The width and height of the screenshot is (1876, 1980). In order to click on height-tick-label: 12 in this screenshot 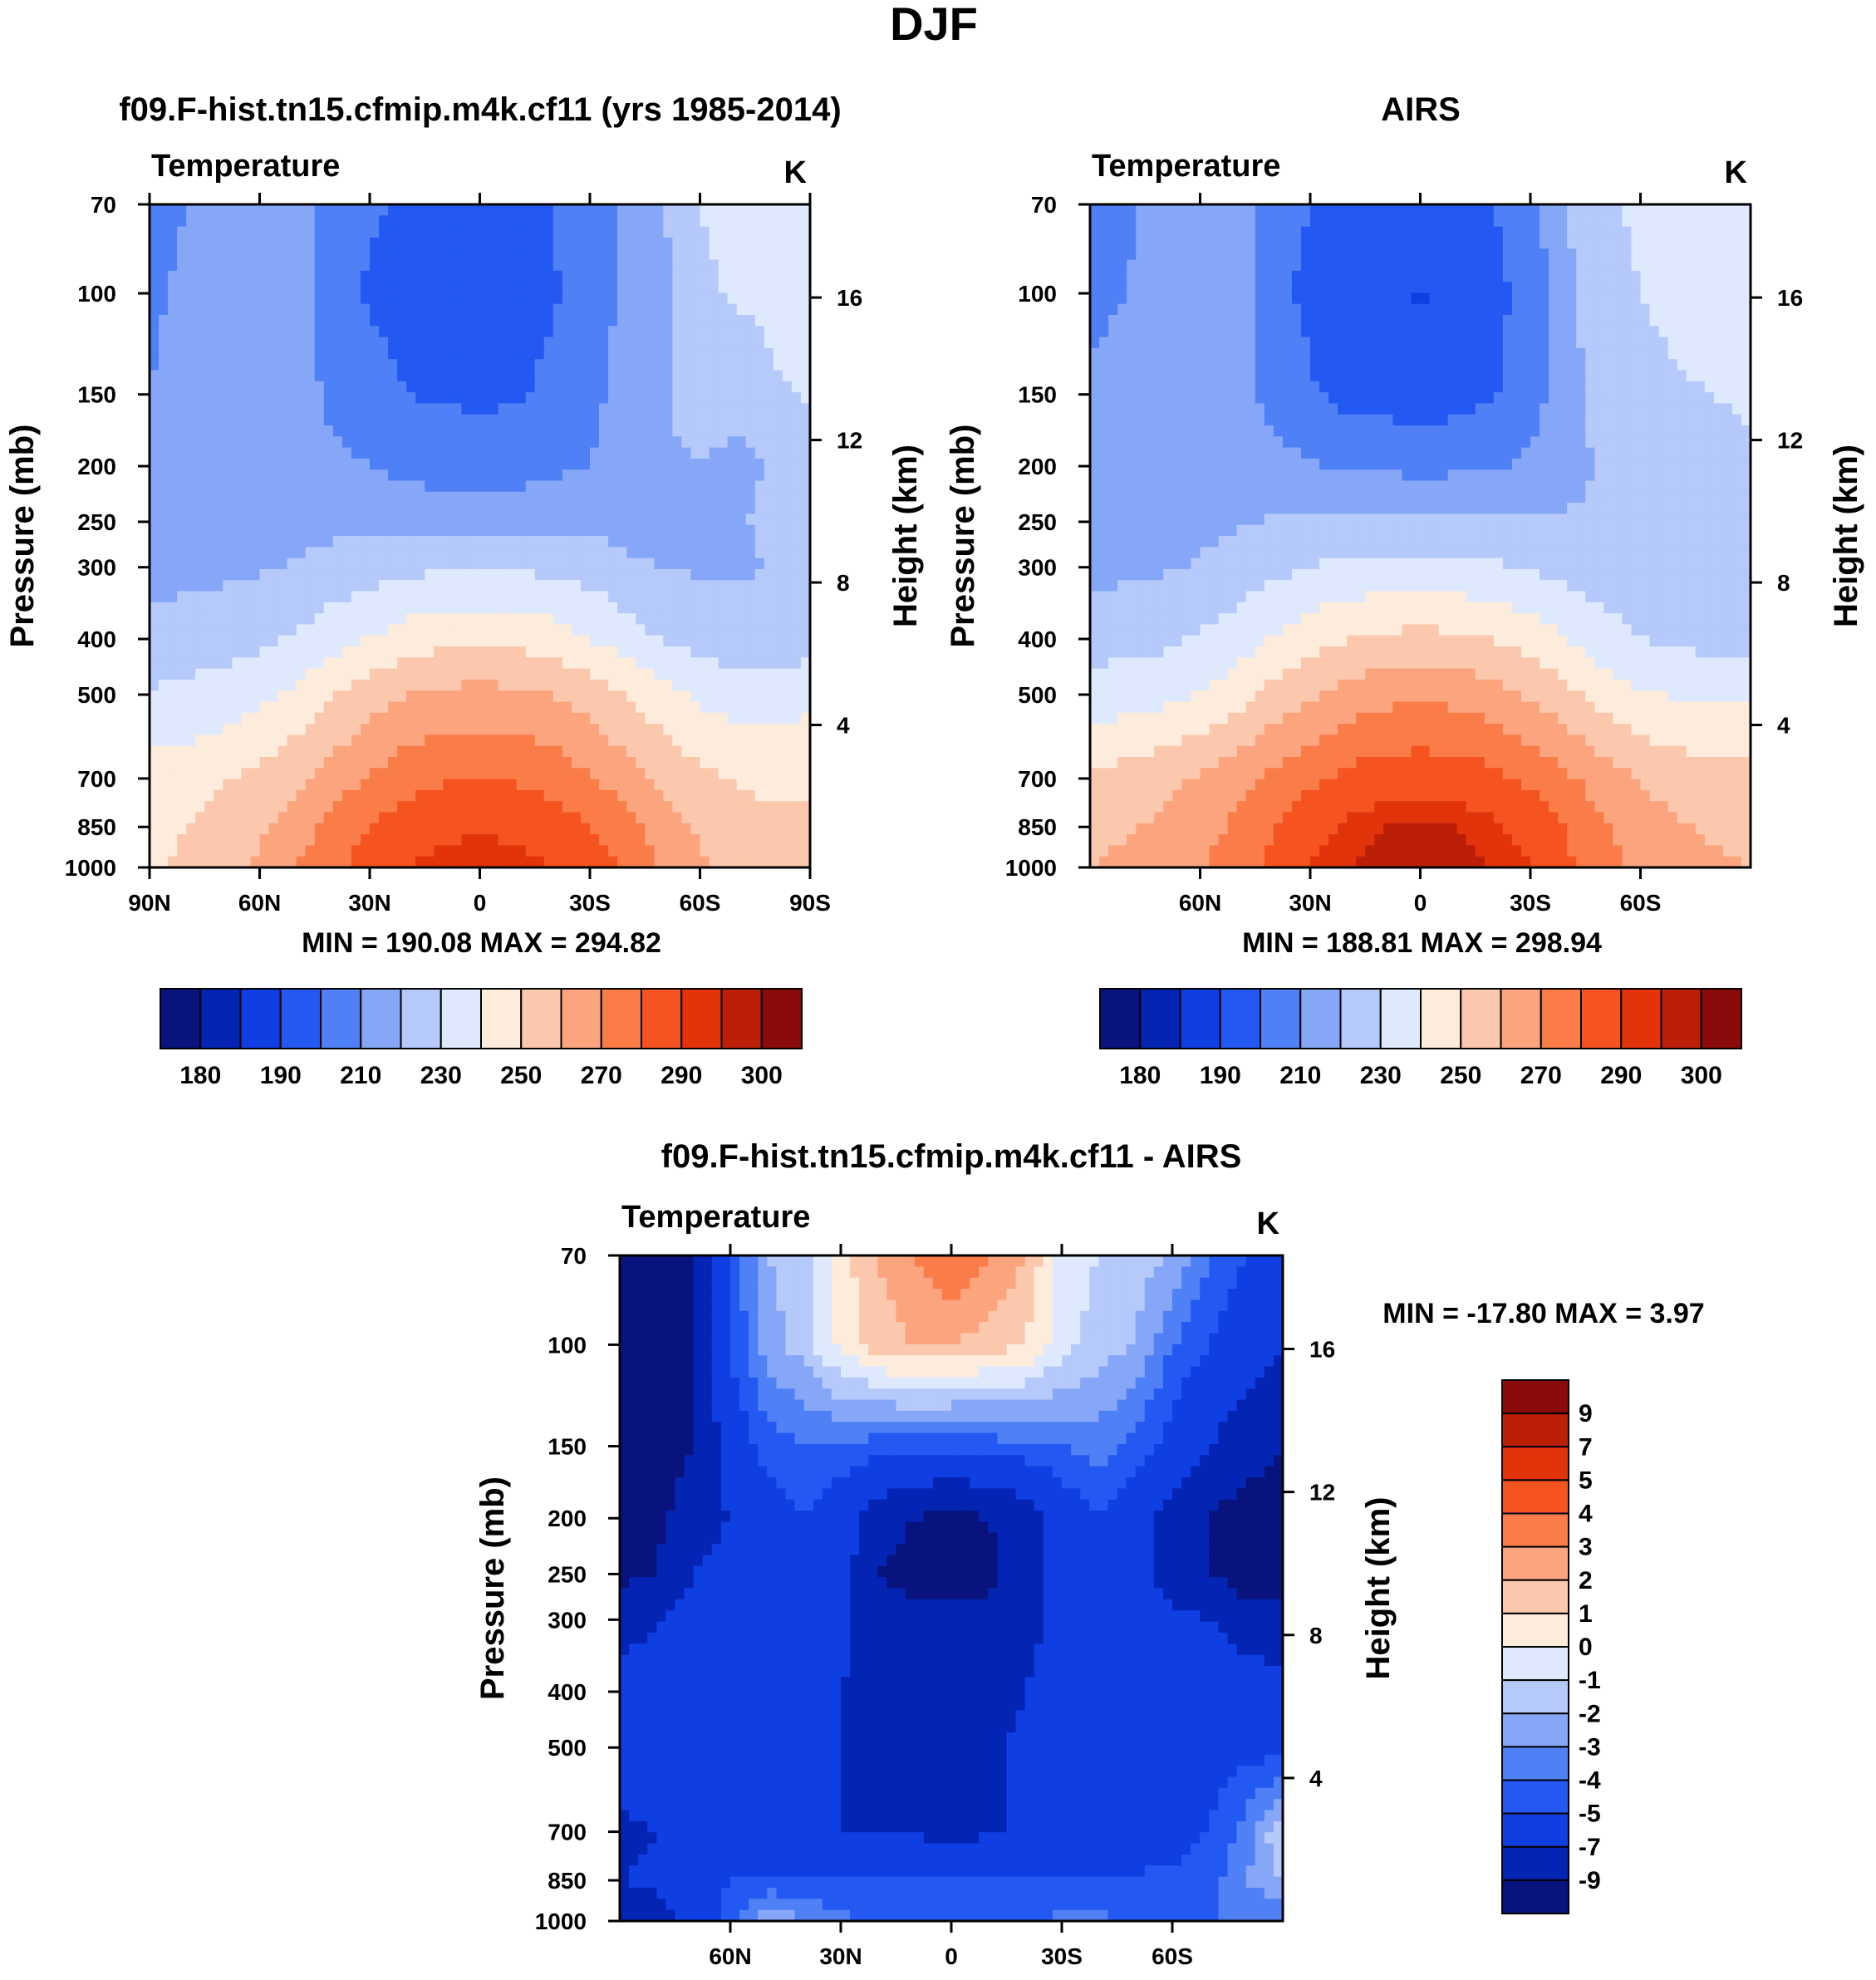, I will do `click(849, 441)`.